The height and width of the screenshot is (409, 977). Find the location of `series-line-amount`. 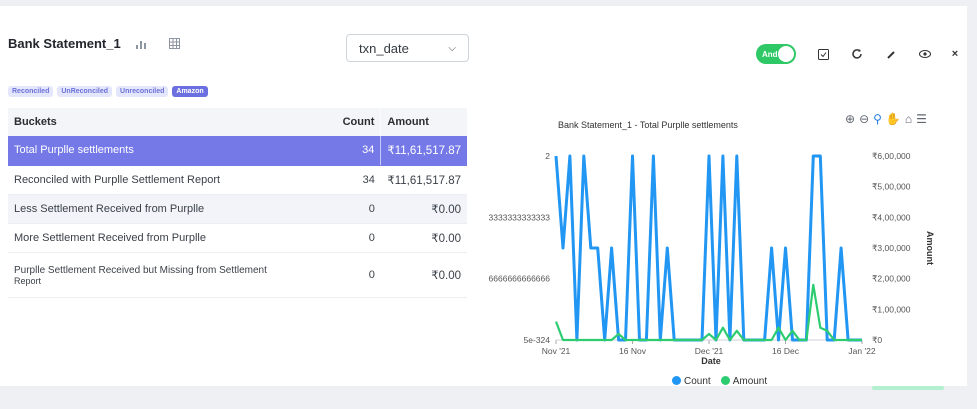

series-line-amount is located at coordinates (708, 312).